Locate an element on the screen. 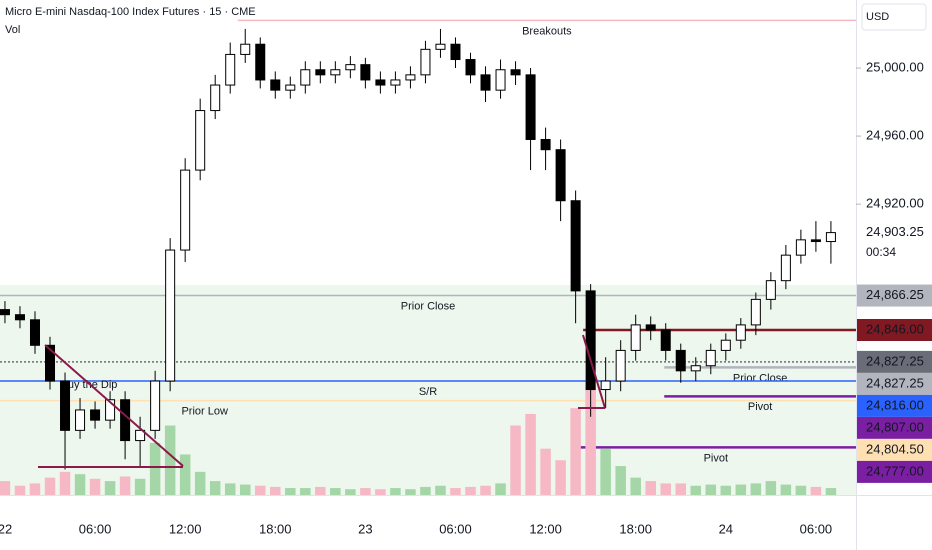 The height and width of the screenshot is (550, 932). price-tag-label: 24,777.00 is located at coordinates (895, 470).